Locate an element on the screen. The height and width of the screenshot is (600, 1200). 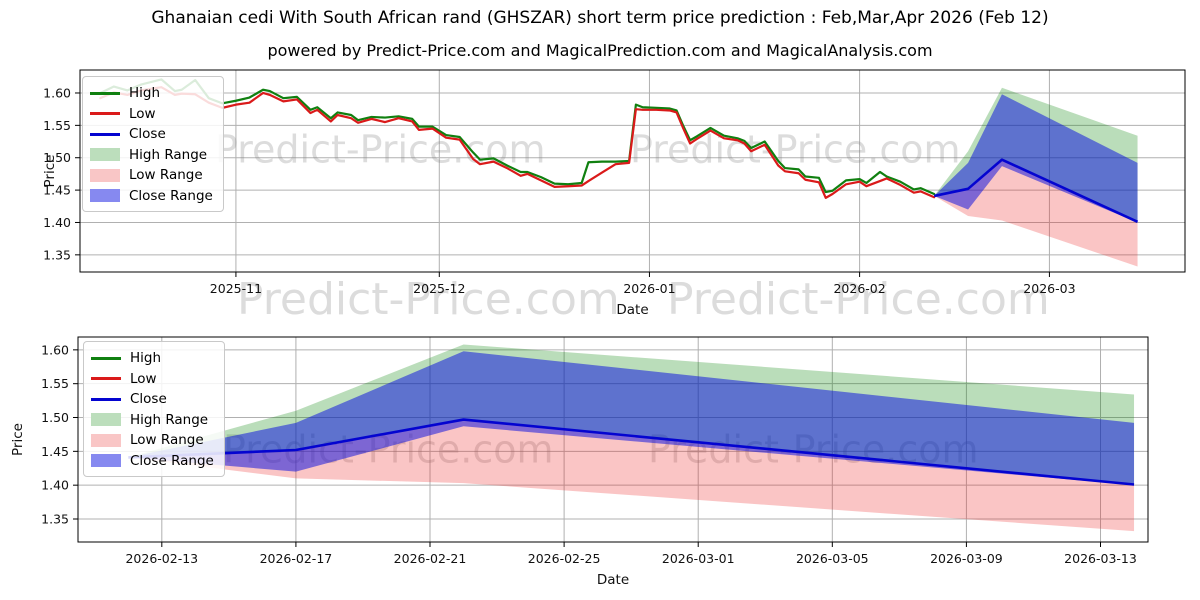
x-tick-label: 2026-02 is located at coordinates (859, 288).